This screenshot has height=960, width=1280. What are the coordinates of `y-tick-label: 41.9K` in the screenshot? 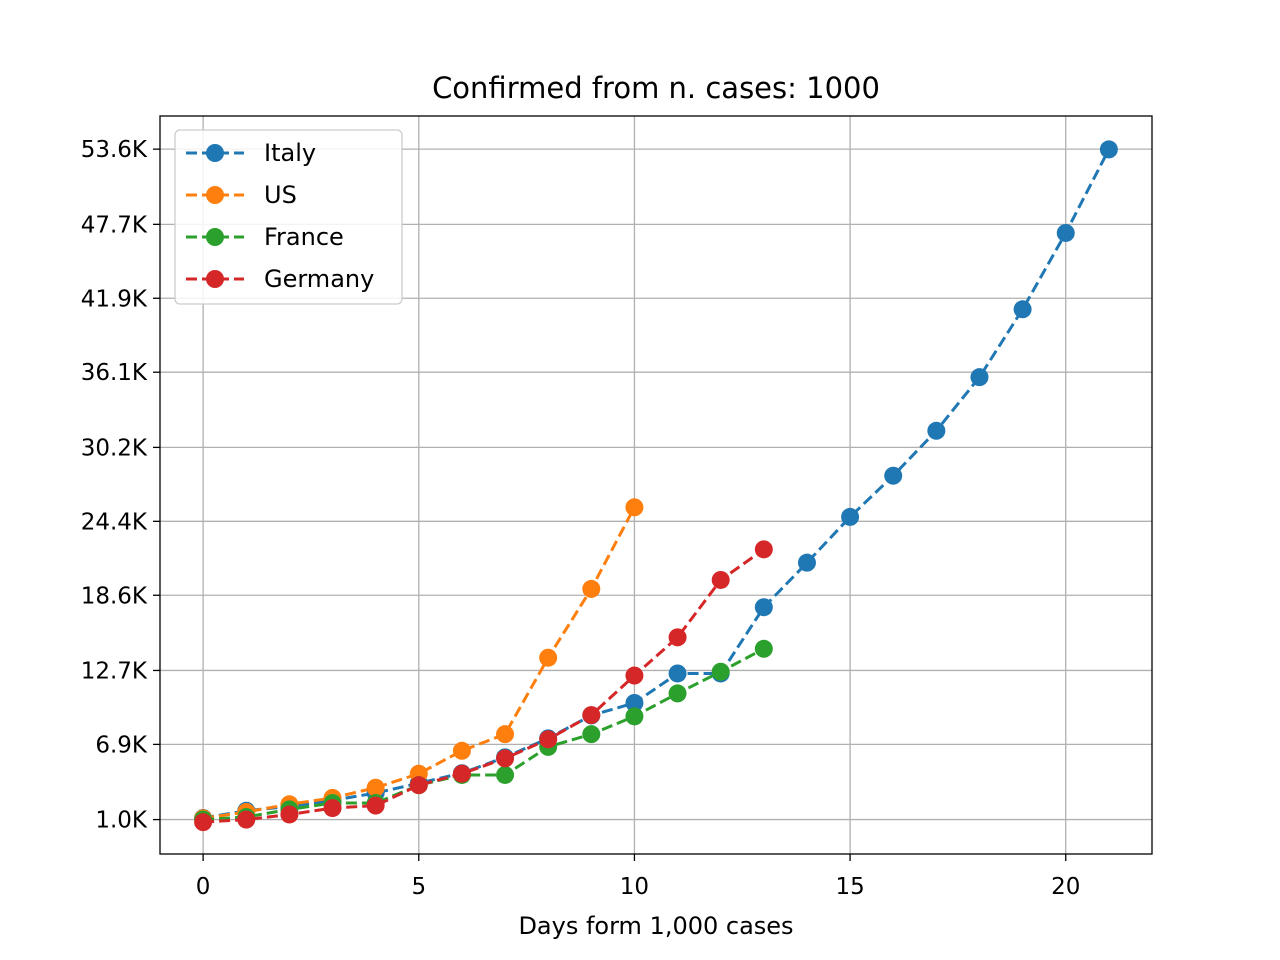 It's located at (114, 299).